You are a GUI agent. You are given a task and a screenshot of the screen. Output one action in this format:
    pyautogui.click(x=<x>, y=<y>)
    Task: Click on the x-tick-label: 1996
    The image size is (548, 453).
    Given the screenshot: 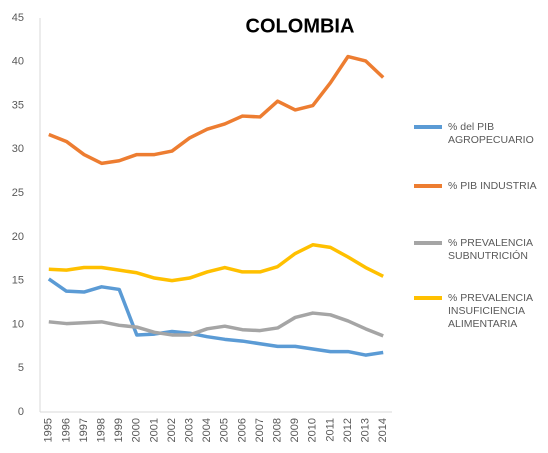 What is the action you would take?
    pyautogui.click(x=66, y=430)
    